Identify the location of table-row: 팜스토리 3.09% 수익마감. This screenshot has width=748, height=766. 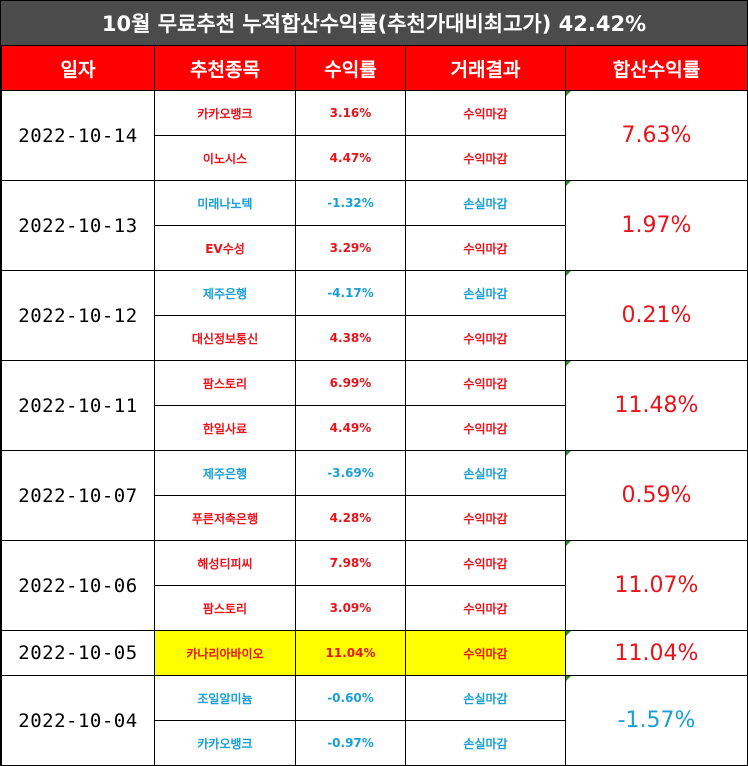
(375, 608).